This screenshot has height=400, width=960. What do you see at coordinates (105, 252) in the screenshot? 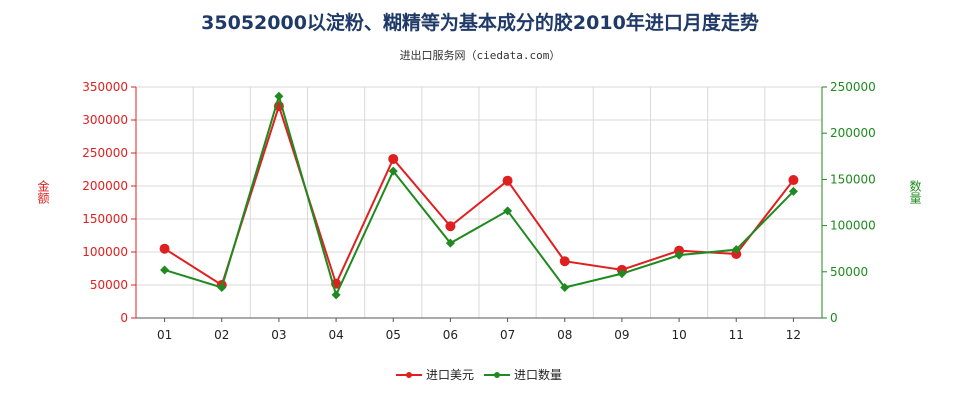
I see `y-left-tick-label: 100000` at bounding box center [105, 252].